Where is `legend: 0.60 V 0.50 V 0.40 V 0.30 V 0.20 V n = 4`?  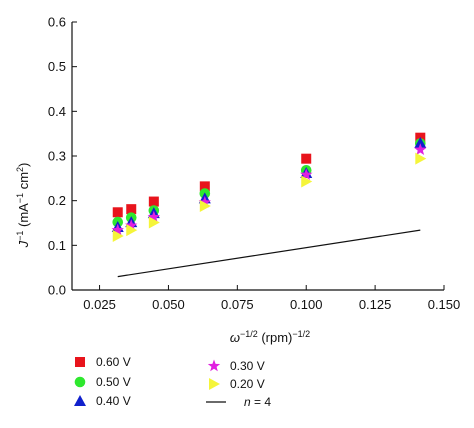 legend: 0.60 V 0.50 V 0.40 V 0.30 V 0.20 V n = 4 is located at coordinates (172, 382).